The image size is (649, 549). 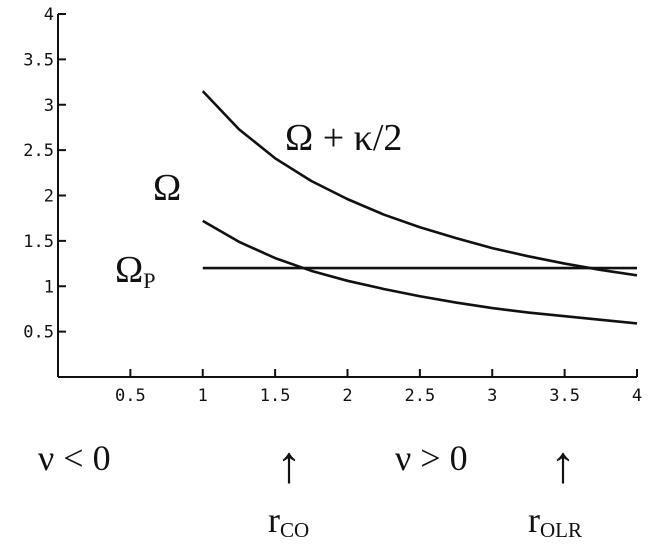 What do you see at coordinates (130, 396) in the screenshot?
I see `x-tick-label: 0.5` at bounding box center [130, 396].